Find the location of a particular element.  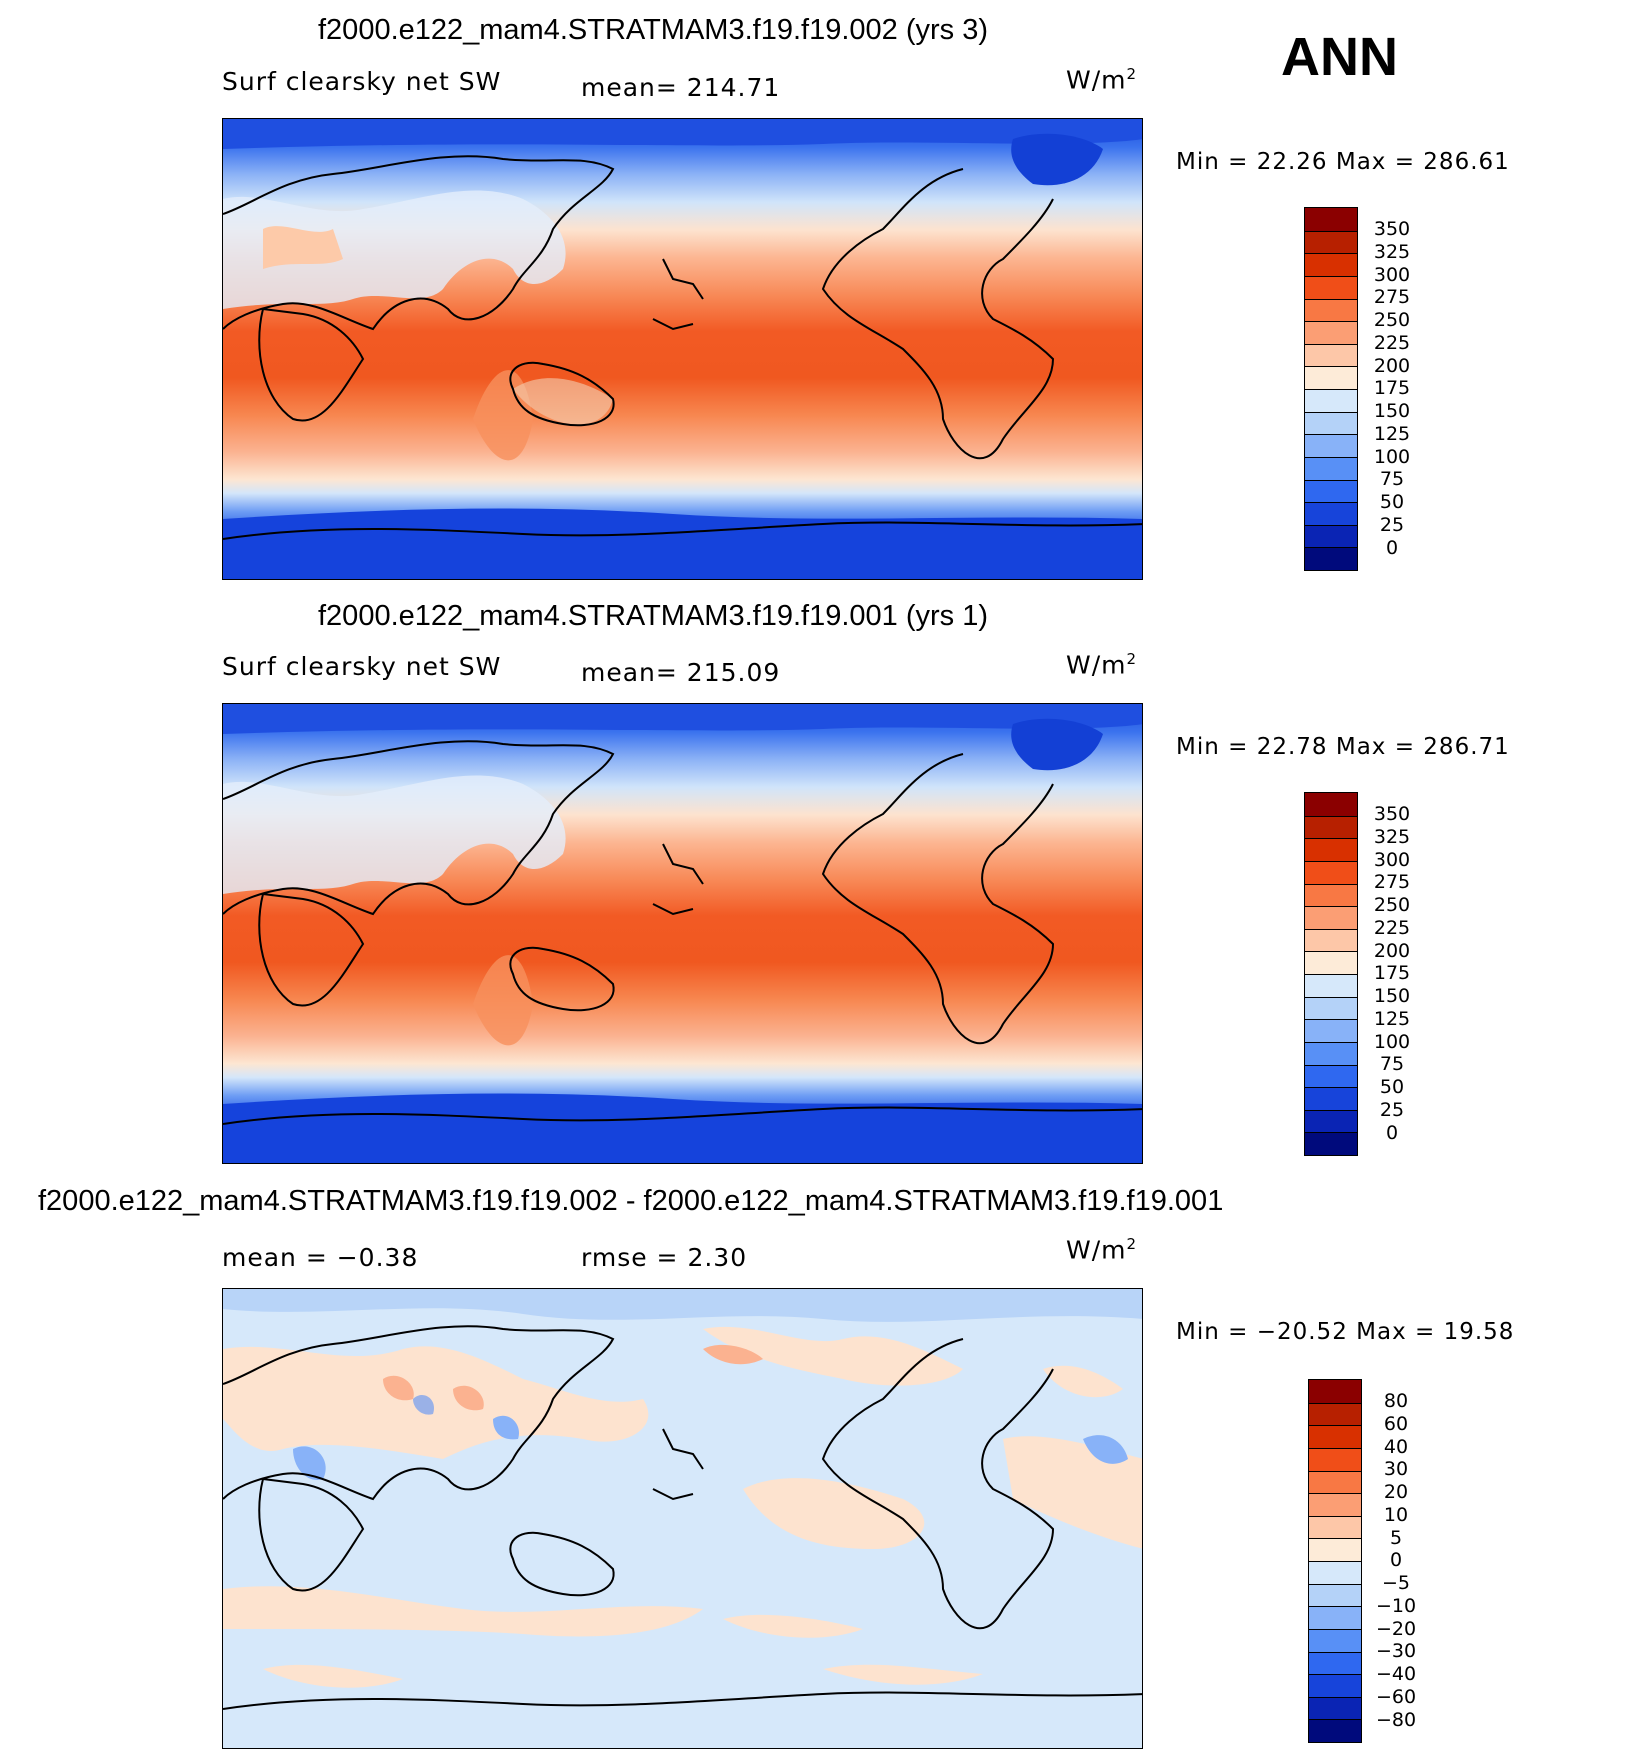

panel-1-colorbar is located at coordinates (1331, 389).